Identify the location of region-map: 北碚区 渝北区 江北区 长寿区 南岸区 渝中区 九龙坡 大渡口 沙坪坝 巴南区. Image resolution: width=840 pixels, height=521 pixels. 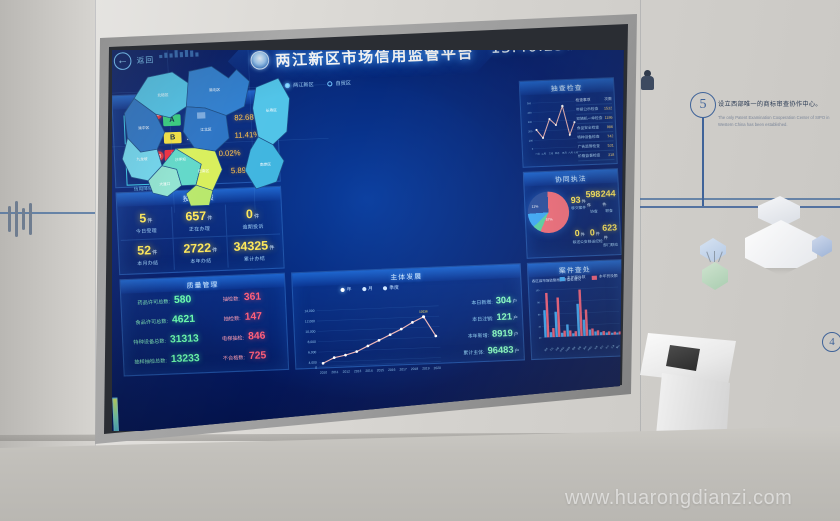
(222, 133).